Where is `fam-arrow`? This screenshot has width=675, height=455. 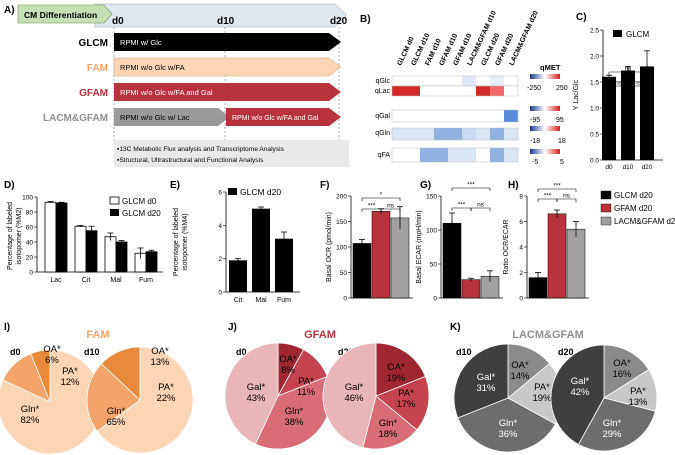
fam-arrow is located at coordinates (227, 67).